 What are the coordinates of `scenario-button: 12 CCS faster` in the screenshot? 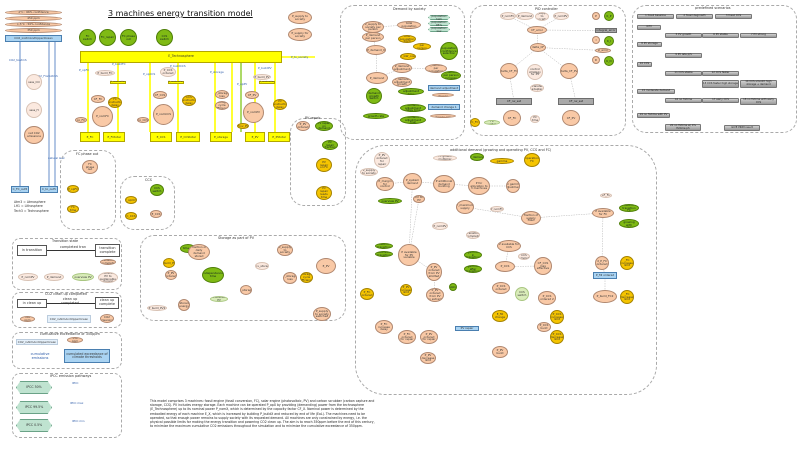 It's located at (720, 73).